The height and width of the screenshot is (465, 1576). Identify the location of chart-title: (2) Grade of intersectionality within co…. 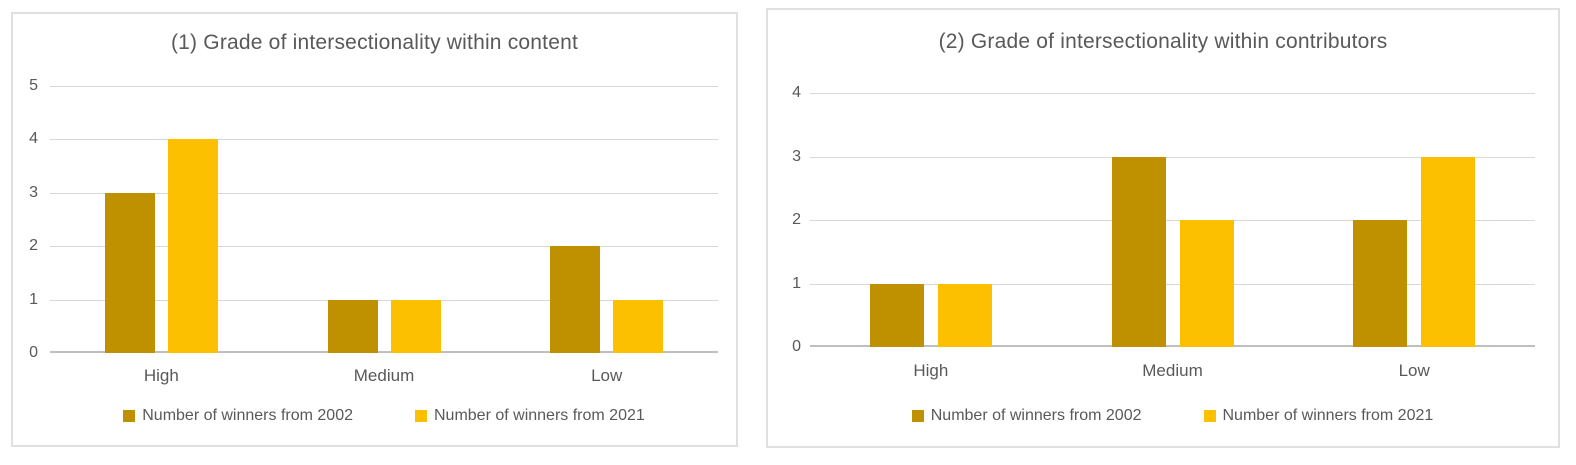
(1163, 41).